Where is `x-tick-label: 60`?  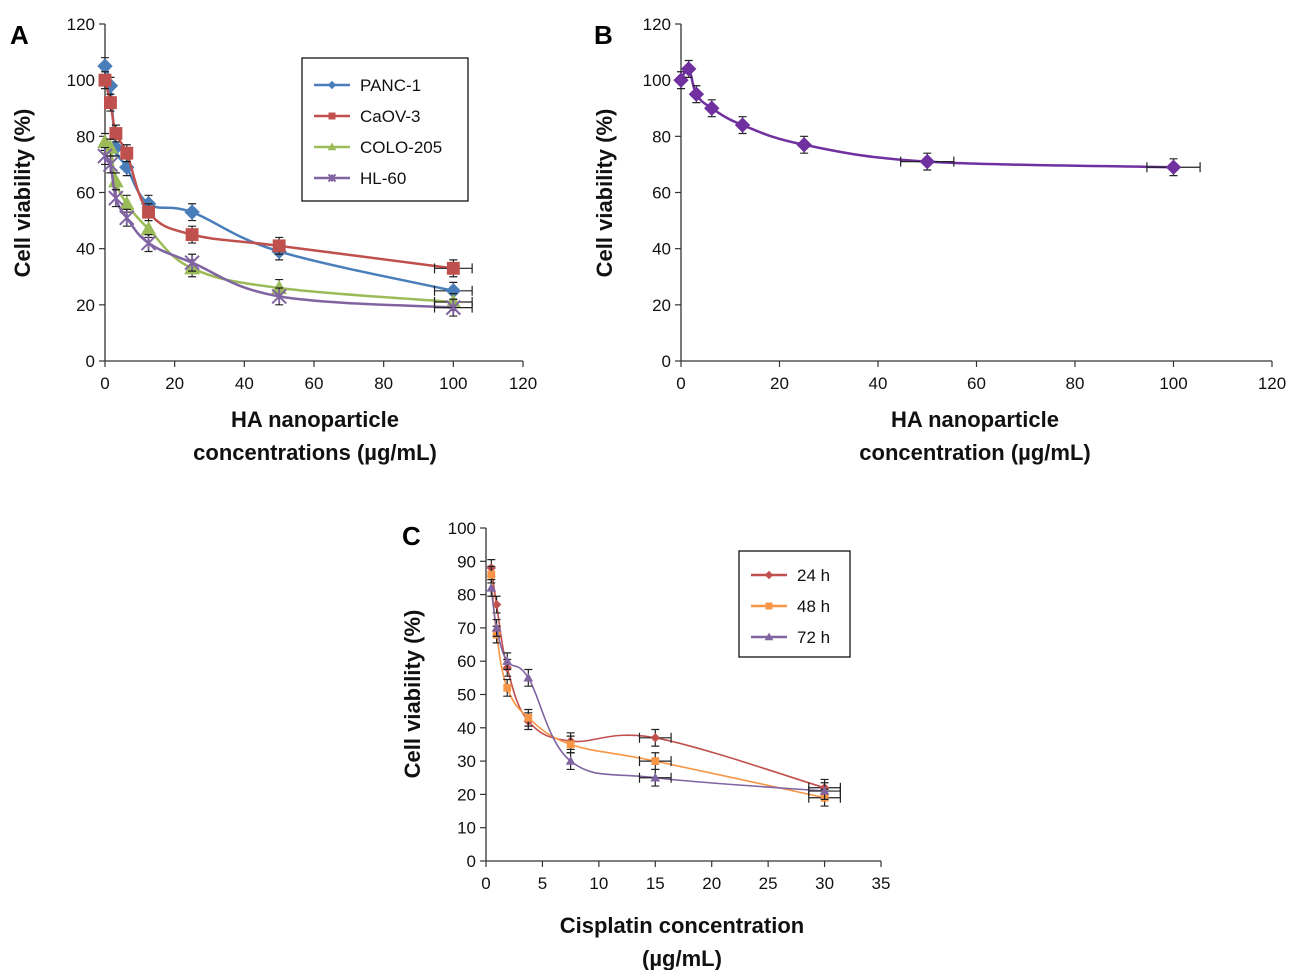 x-tick-label: 60 is located at coordinates (314, 383).